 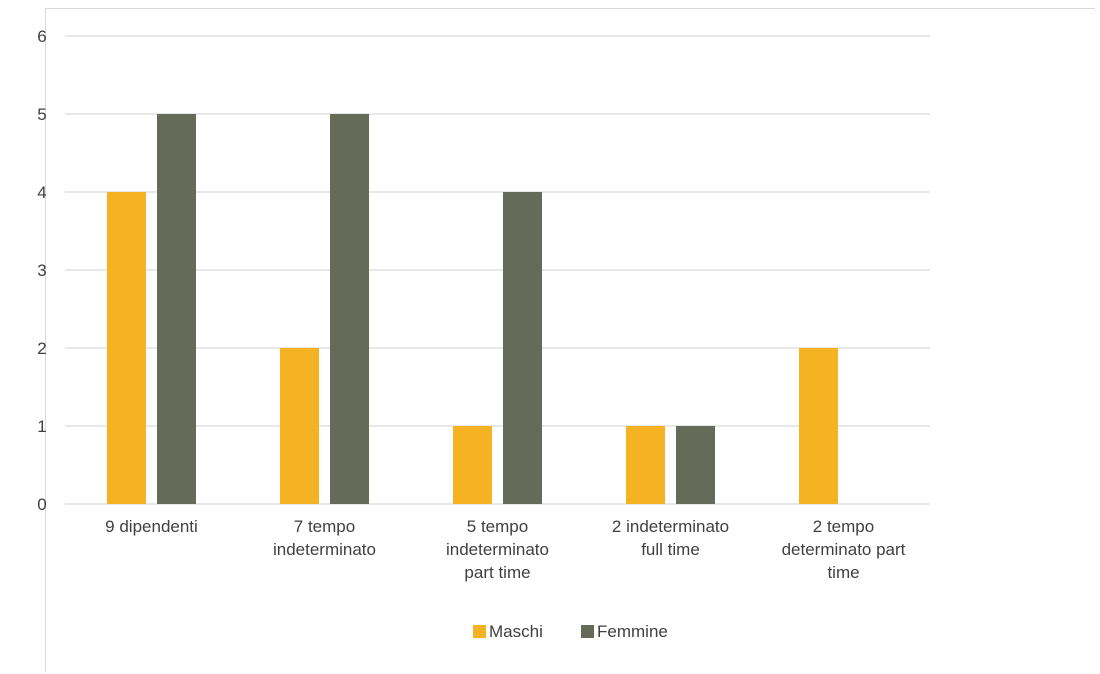 I want to click on x-tick-label: time, so click(x=843, y=572).